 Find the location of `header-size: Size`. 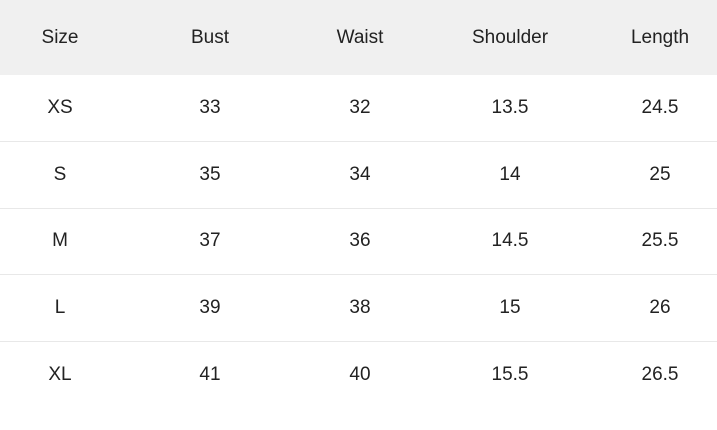

header-size: Size is located at coordinates (60, 37).